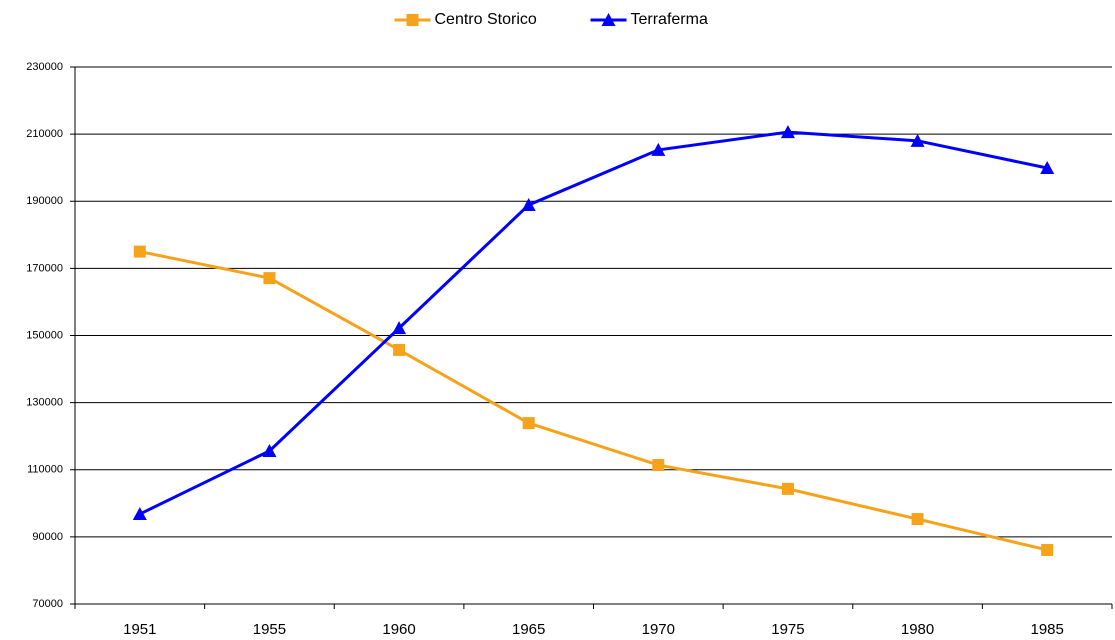 Image resolution: width=1115 pixels, height=640 pixels. I want to click on y-tick-label: 110000, so click(45, 470).